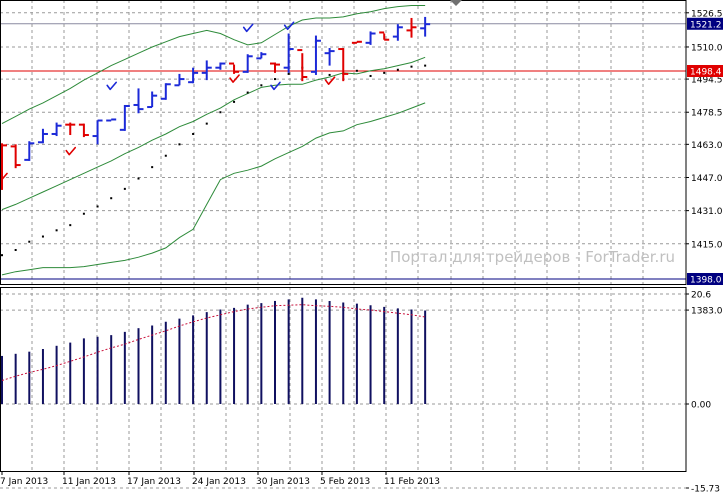 The width and height of the screenshot is (726, 496). I want to click on y-tick-label: 0.00, so click(701, 406).